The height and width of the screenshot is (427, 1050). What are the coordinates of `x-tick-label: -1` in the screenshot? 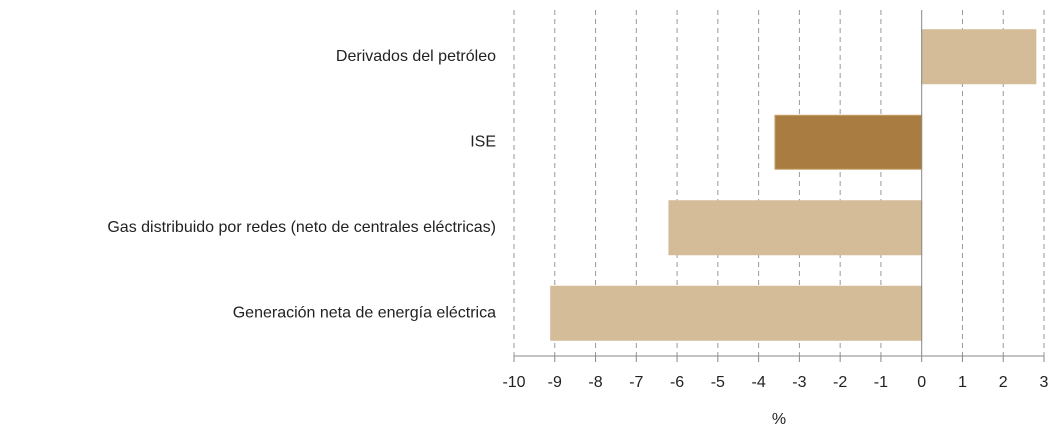 It's located at (881, 382).